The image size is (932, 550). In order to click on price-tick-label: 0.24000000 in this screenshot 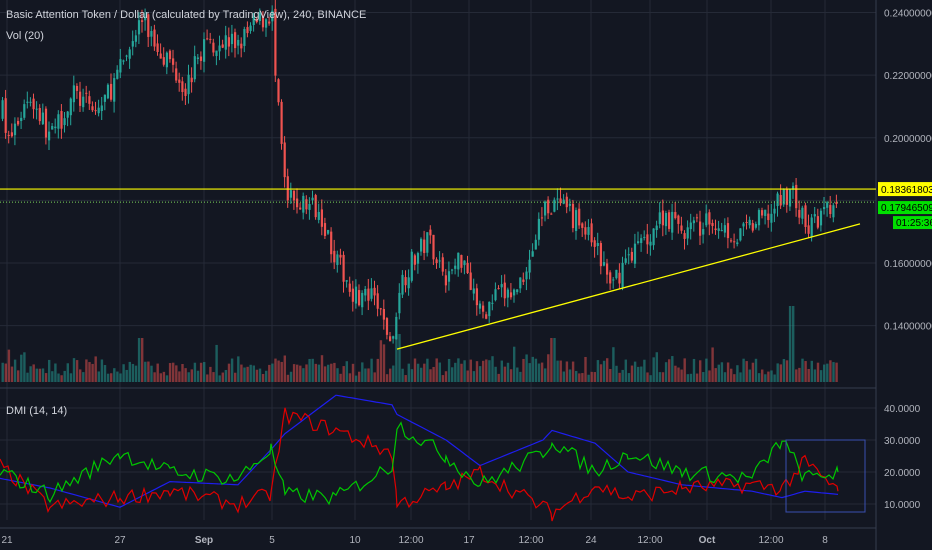, I will do `click(908, 14)`.